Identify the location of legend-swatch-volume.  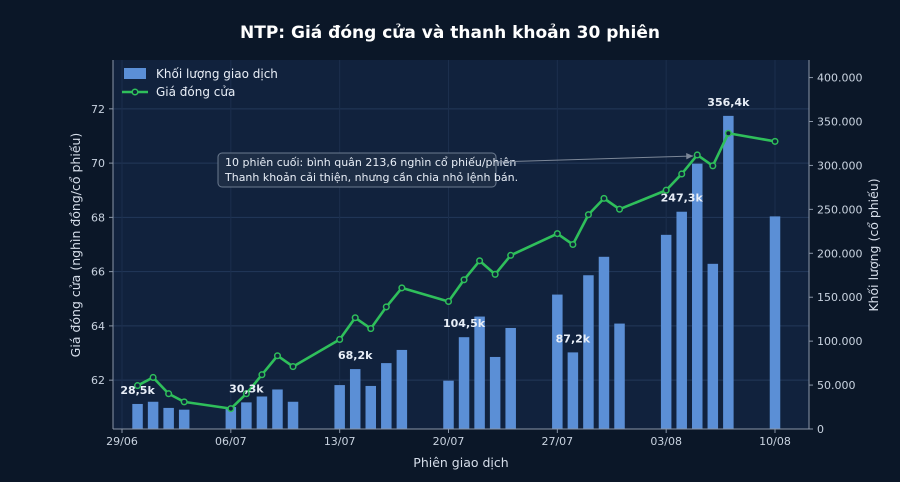
(135, 73).